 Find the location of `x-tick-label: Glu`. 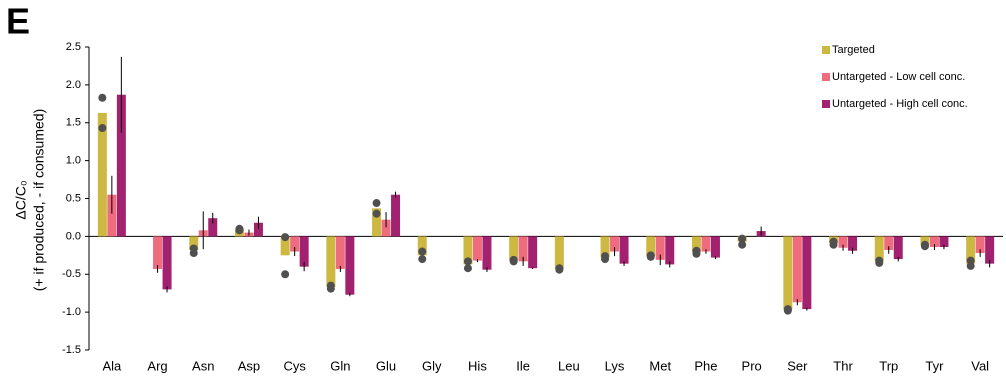

x-tick-label: Glu is located at coordinates (386, 365).